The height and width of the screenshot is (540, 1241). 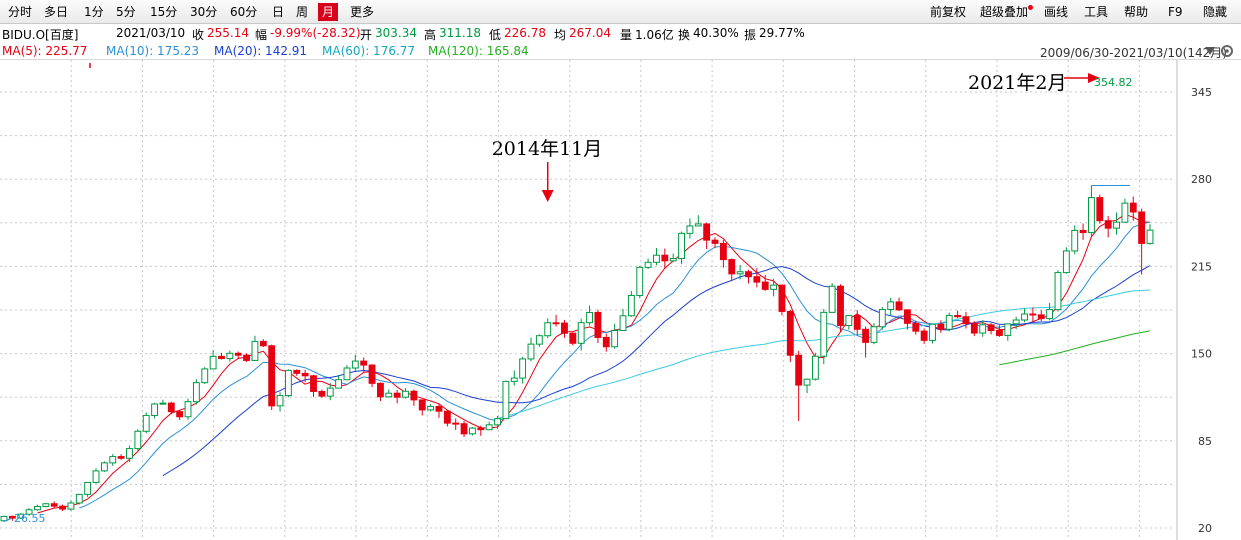 I want to click on arrow-2014-head, so click(x=547, y=196).